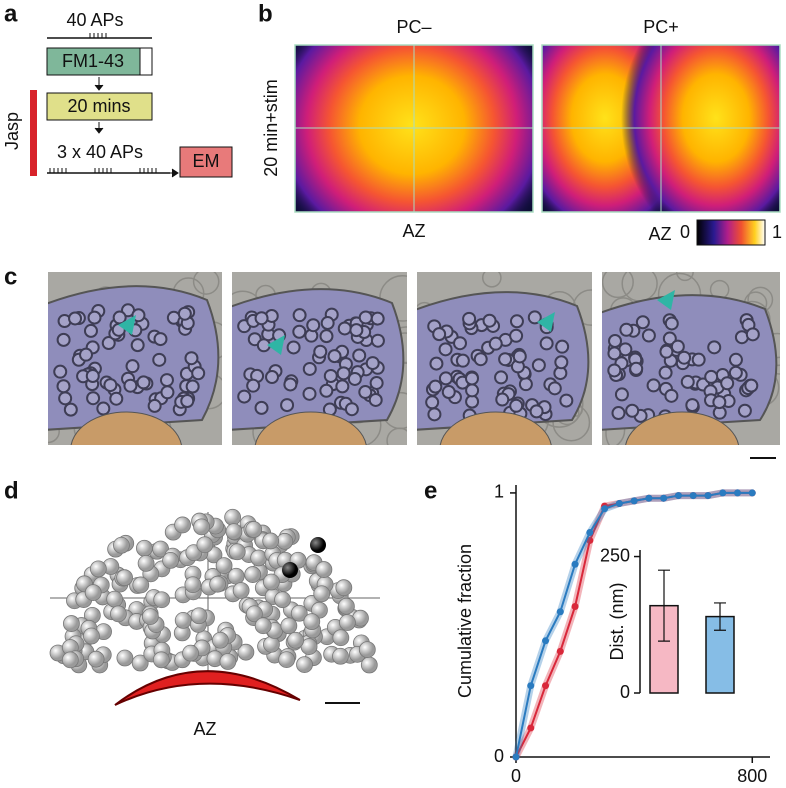 Image resolution: width=786 pixels, height=788 pixels. I want to click on stim-ticks, so click(98, 35).